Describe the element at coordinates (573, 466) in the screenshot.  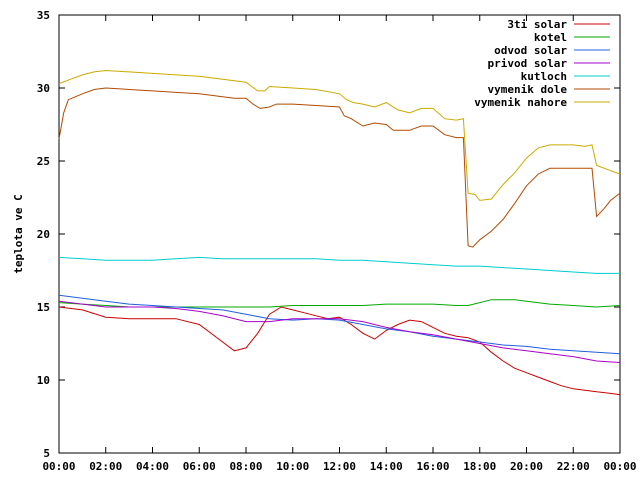
I see `x-tick-label: 22:00` at that location.